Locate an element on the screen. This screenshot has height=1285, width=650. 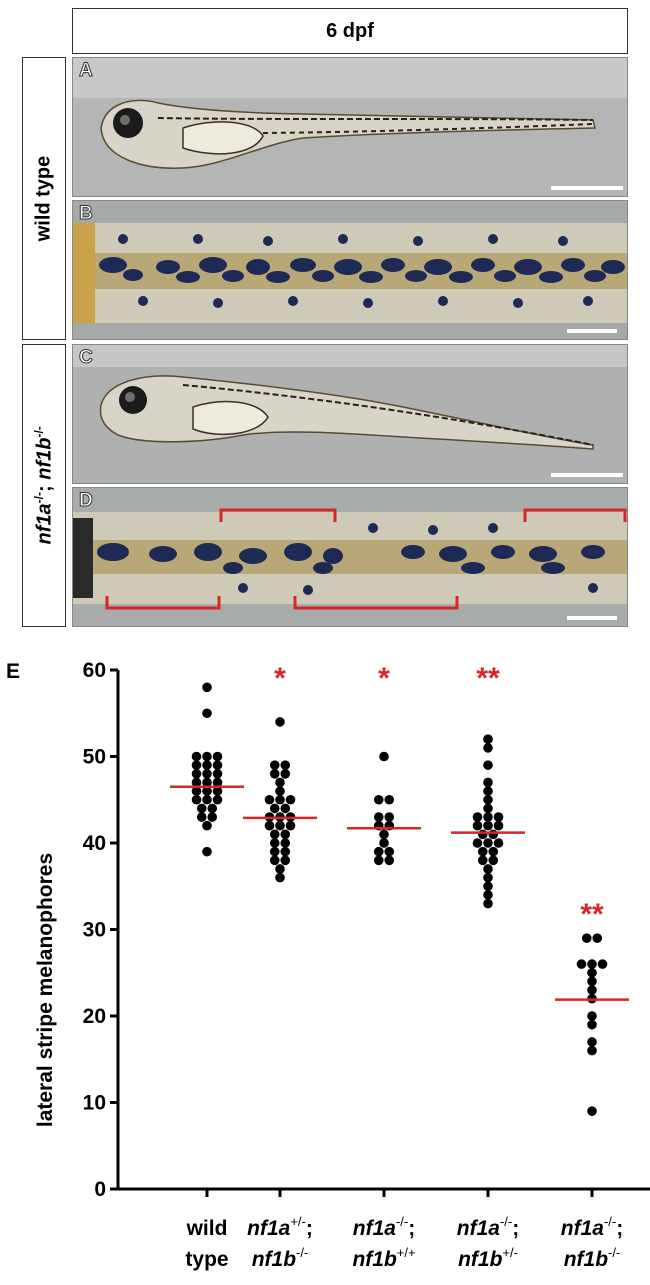
panel-d-image: D is located at coordinates (350, 557).